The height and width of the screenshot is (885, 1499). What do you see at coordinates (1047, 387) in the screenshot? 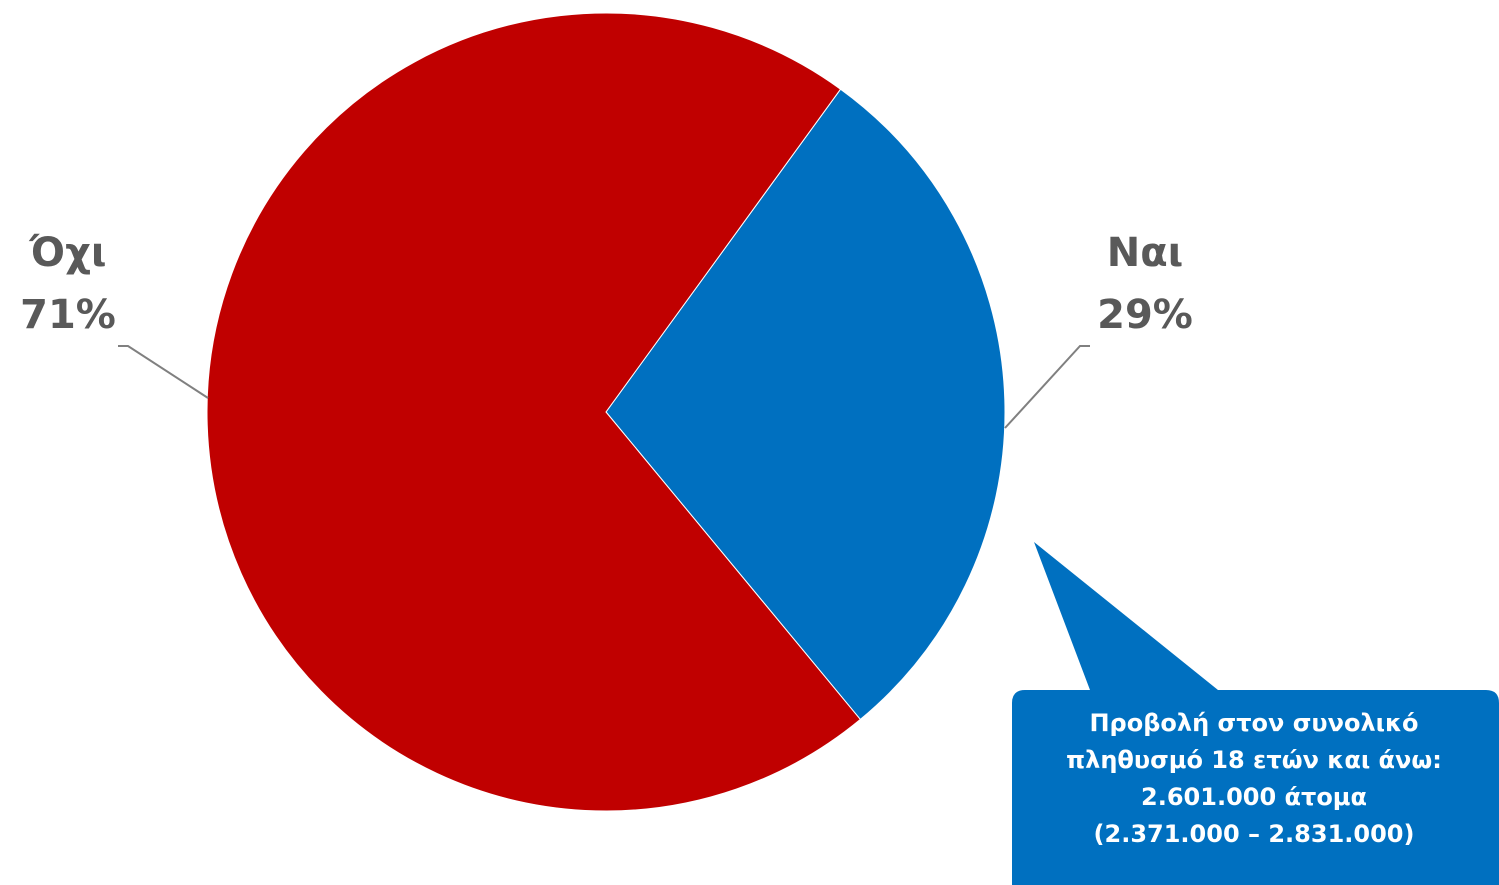
I see `leader-line-yes` at bounding box center [1047, 387].